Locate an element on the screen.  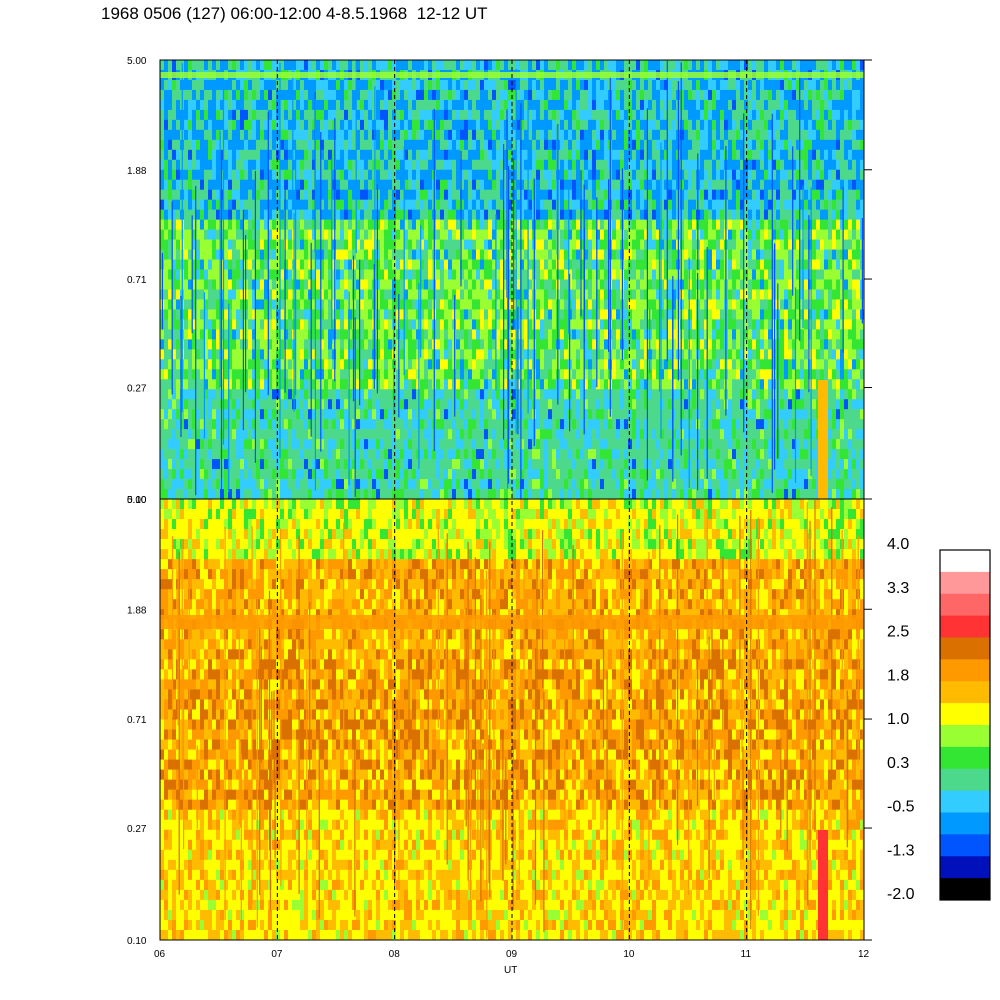
colorbar-label: -1.3 is located at coordinates (901, 850).